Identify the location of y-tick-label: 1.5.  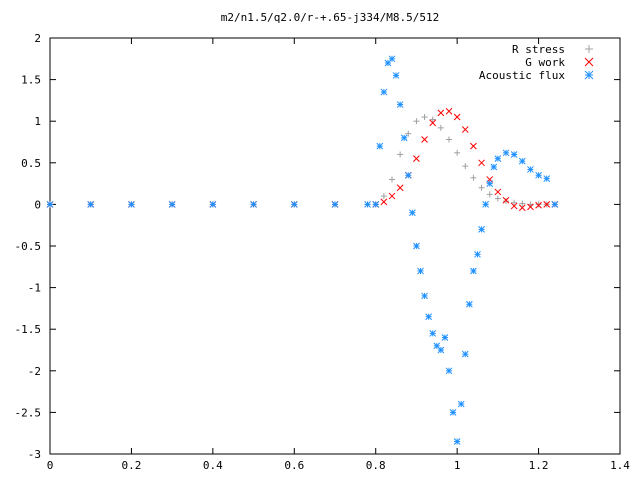
(31, 80).